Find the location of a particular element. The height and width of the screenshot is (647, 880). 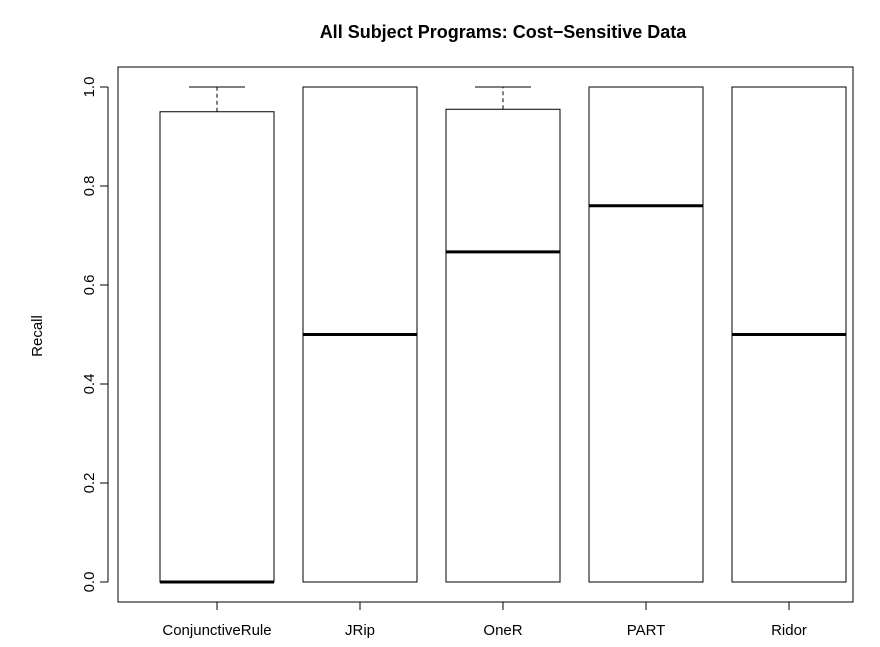

x-tick-label: ConjunctiveRule is located at coordinates (216, 630).